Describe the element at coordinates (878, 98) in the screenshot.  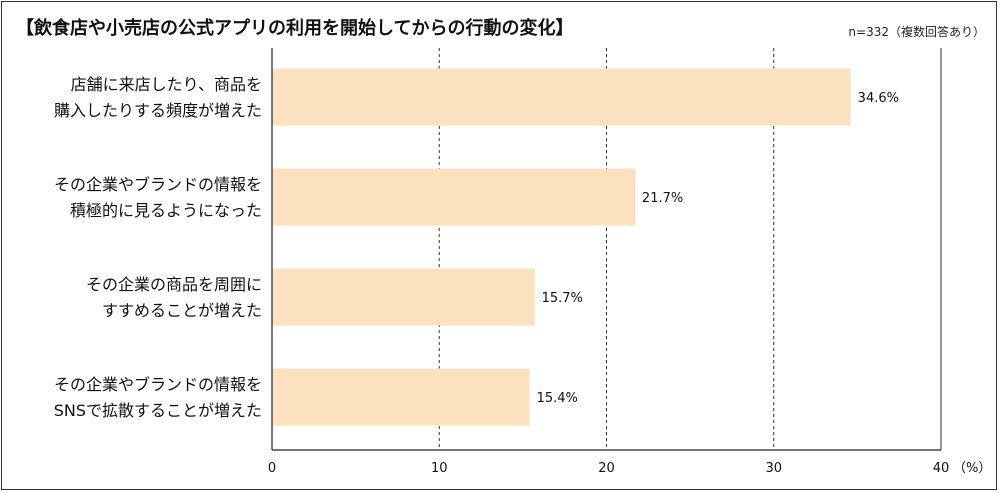
I see `value-label-1: 34.6%` at that location.